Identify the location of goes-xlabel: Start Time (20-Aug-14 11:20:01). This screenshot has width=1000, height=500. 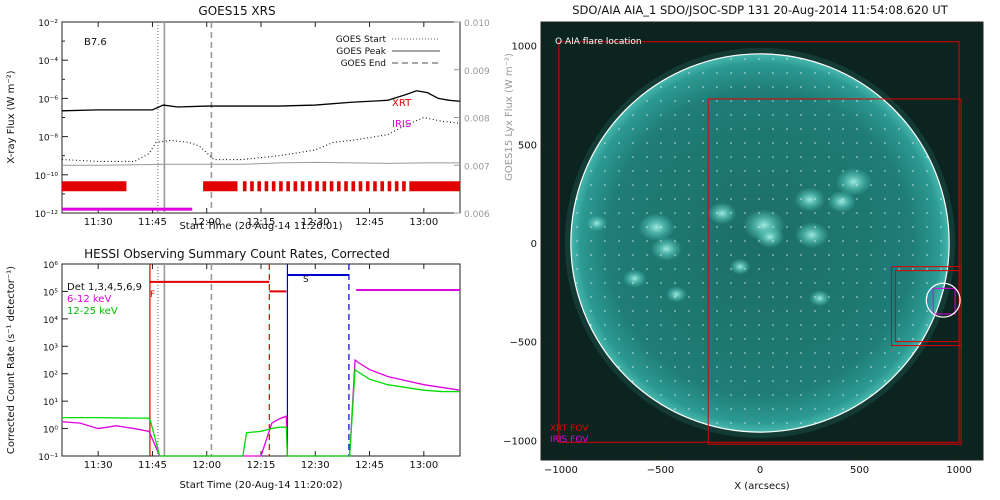
(260, 226).